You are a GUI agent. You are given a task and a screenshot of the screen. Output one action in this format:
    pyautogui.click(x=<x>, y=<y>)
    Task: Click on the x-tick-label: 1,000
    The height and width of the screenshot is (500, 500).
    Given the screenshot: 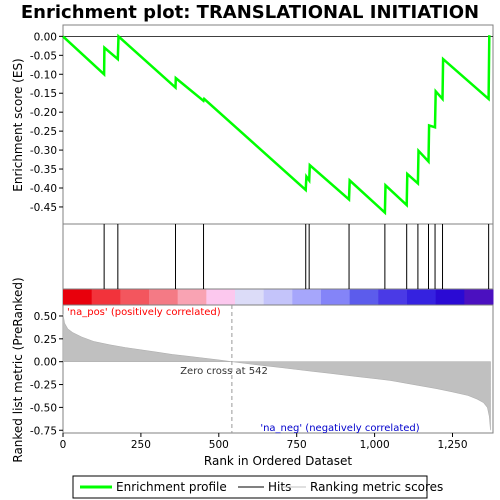 What is the action you would take?
    pyautogui.click(x=375, y=445)
    